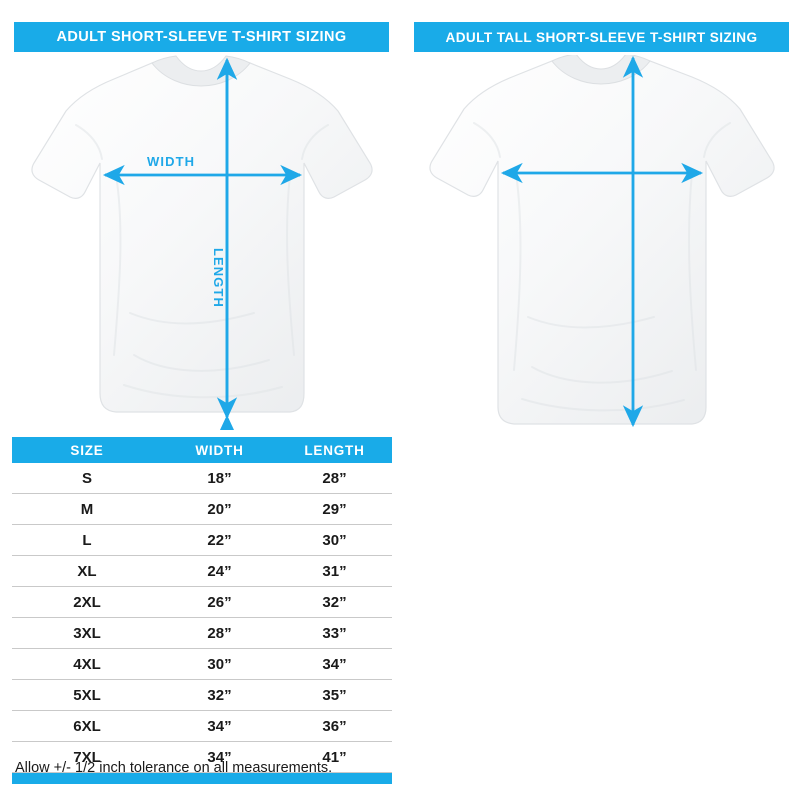 Image resolution: width=800 pixels, height=800 pixels. I want to click on table-row: 6XL 34” 36”, so click(202, 726).